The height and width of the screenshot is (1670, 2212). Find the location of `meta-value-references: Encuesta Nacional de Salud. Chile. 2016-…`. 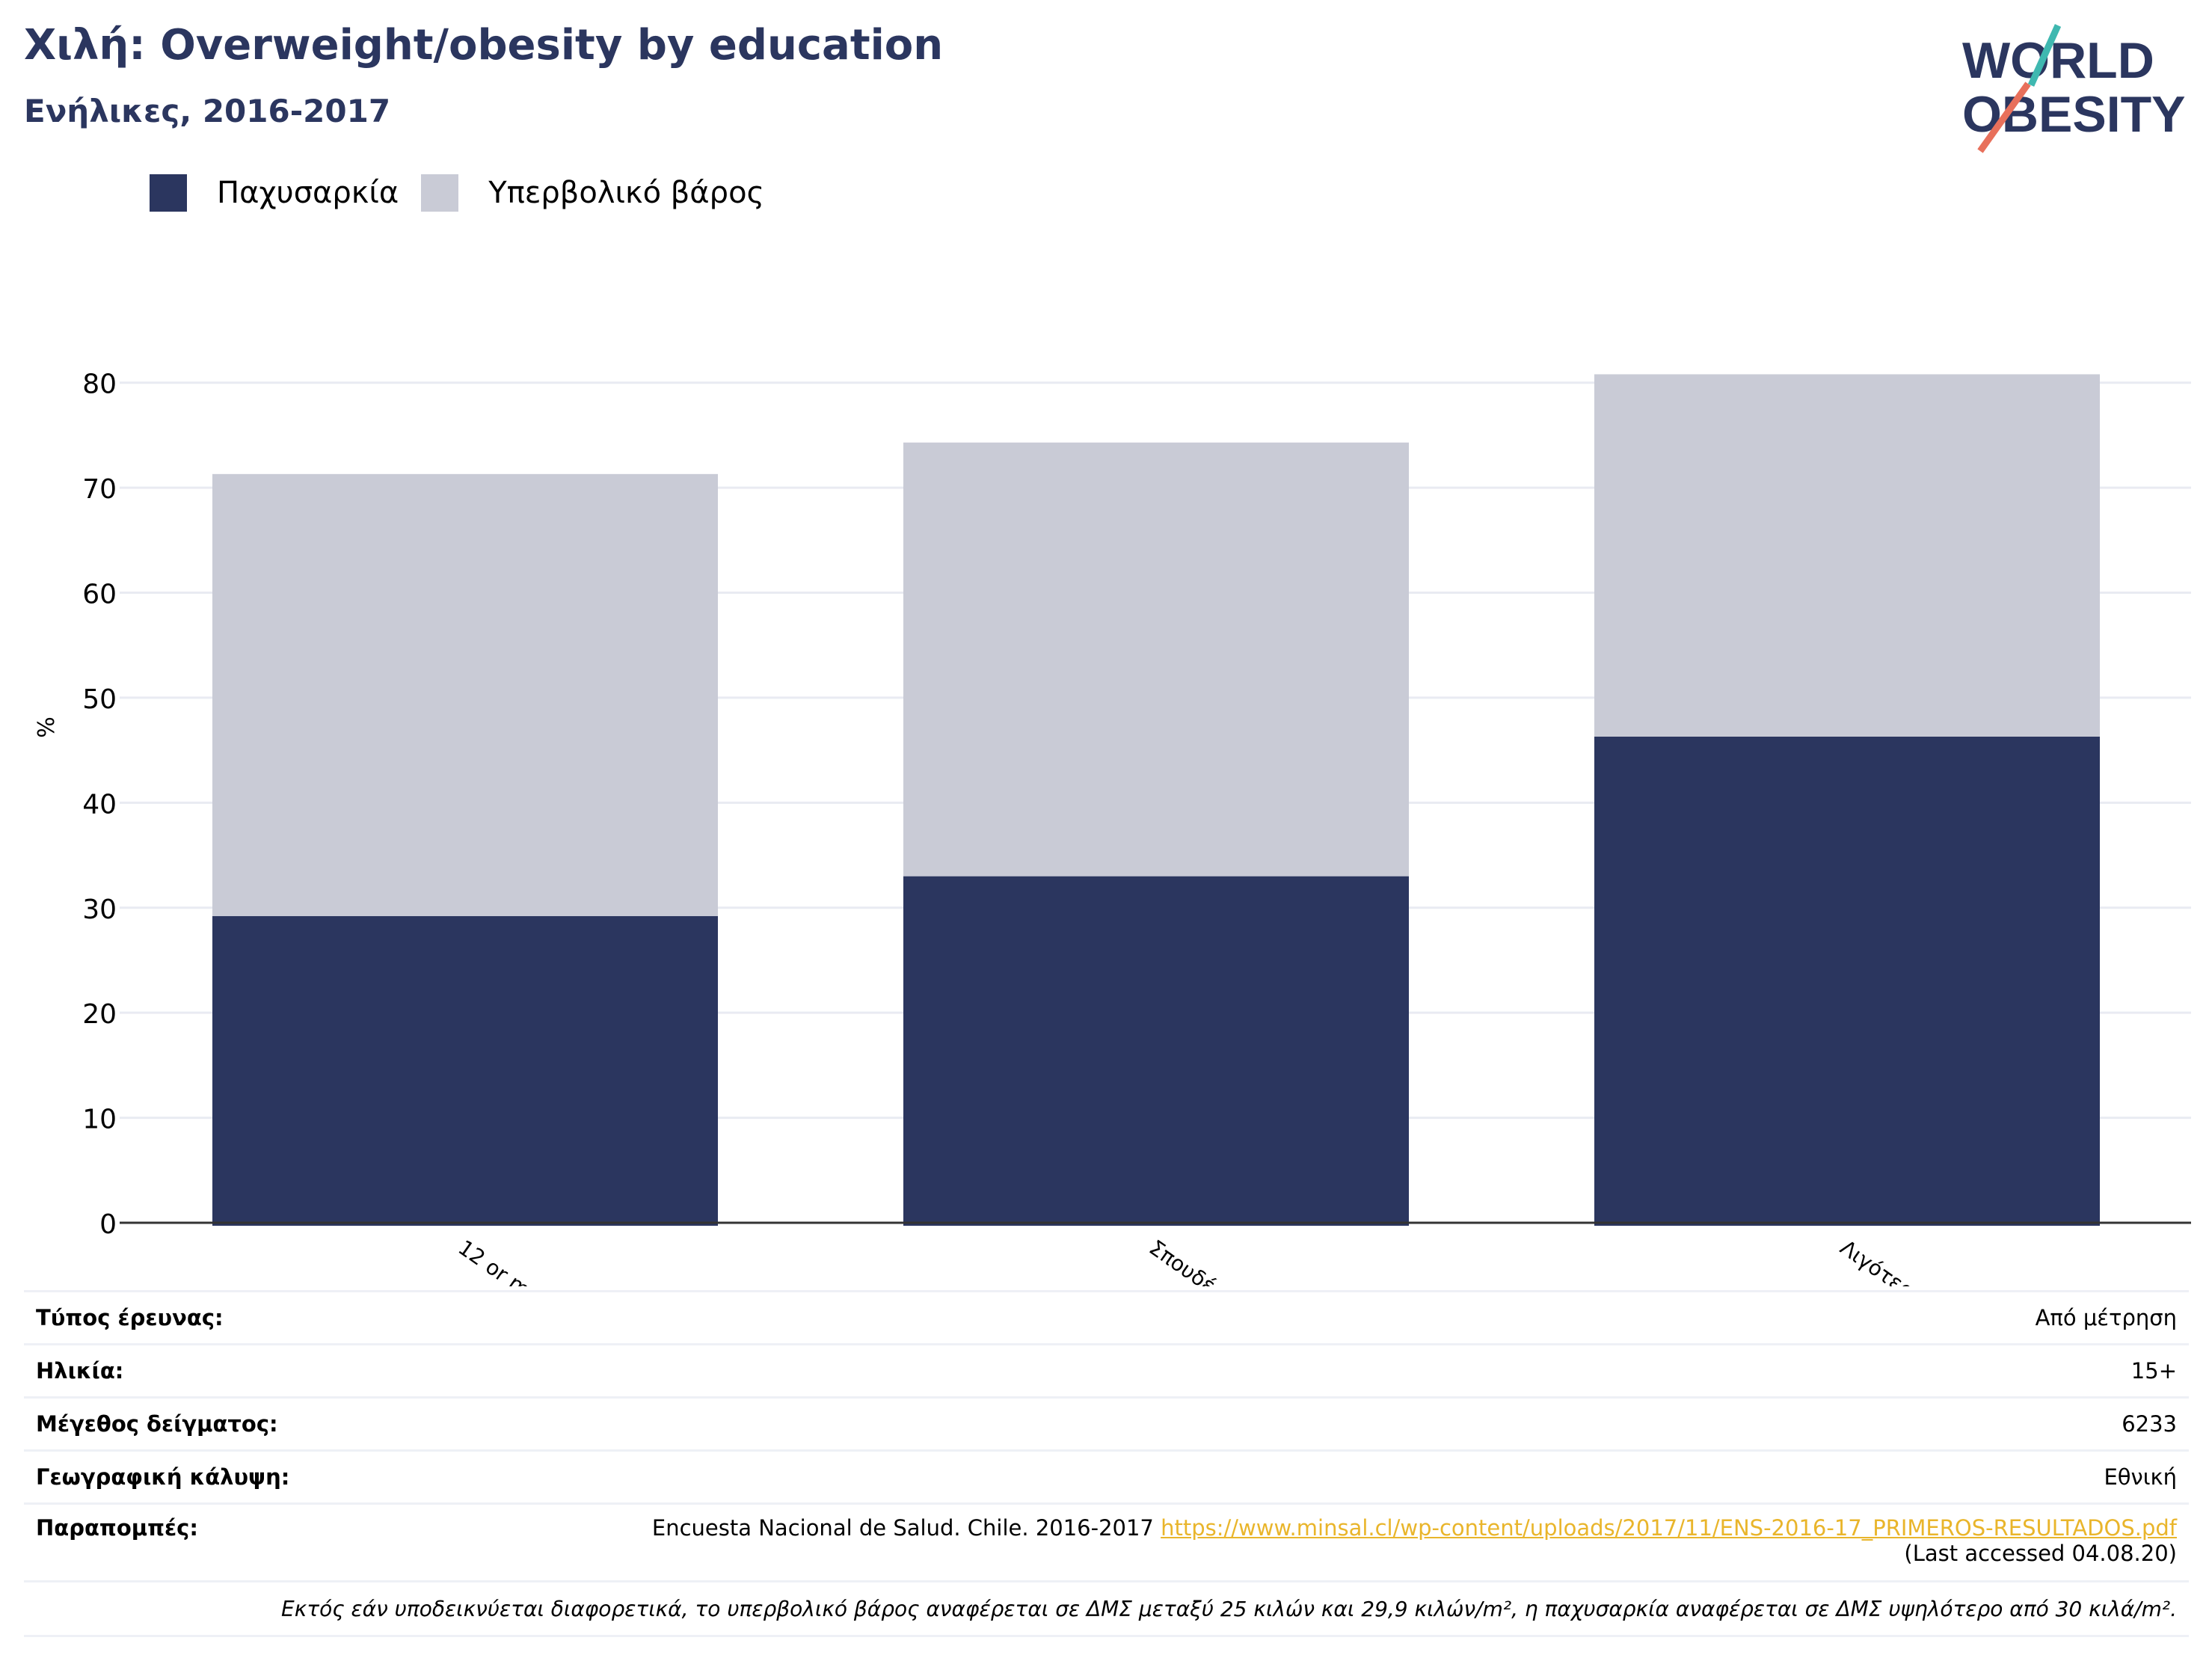

meta-value-references: Encuesta Nacional de Salud. Chile. 2016-… is located at coordinates (1420, 1540).